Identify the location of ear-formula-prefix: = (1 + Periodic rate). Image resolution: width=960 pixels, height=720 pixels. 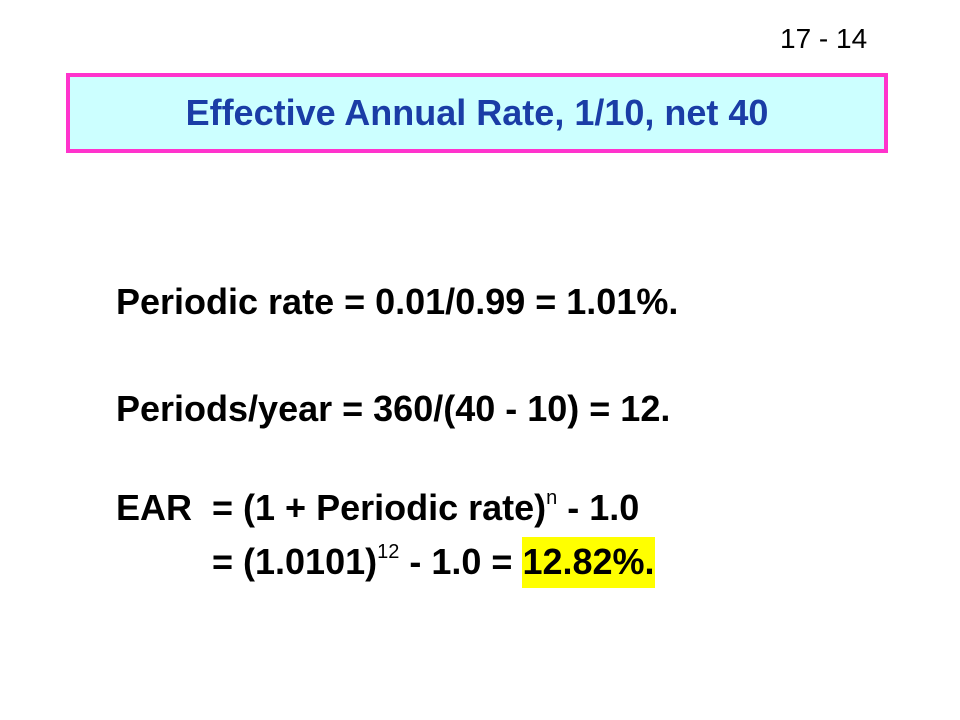
(379, 507).